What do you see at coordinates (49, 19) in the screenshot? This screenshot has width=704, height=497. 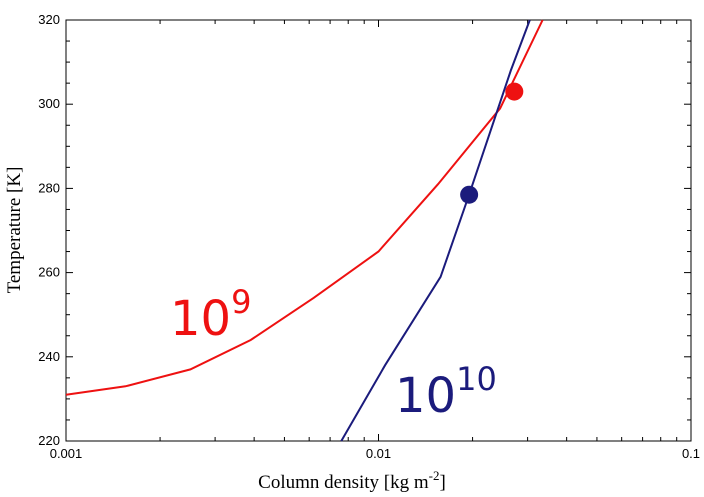 I see `y-tick-label: 320` at bounding box center [49, 19].